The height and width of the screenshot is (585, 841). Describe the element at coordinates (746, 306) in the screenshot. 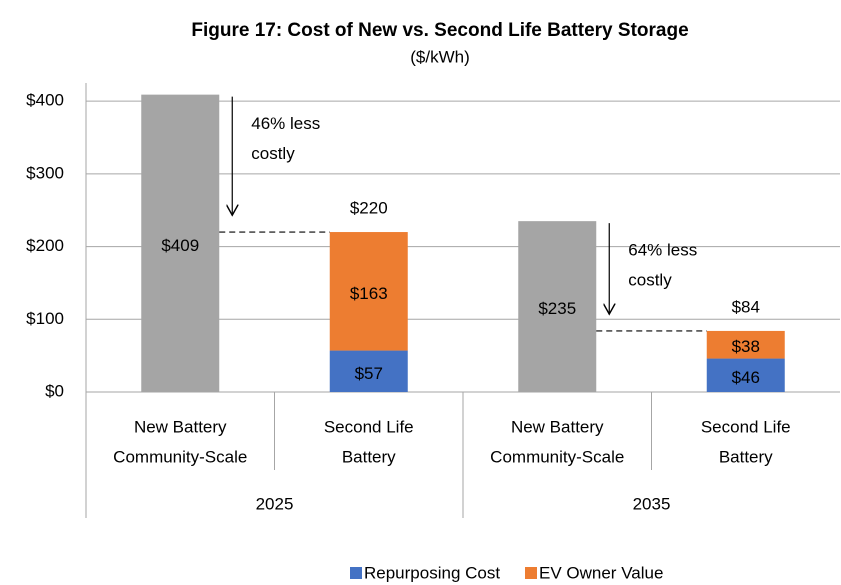

I see `total-label: $84` at that location.